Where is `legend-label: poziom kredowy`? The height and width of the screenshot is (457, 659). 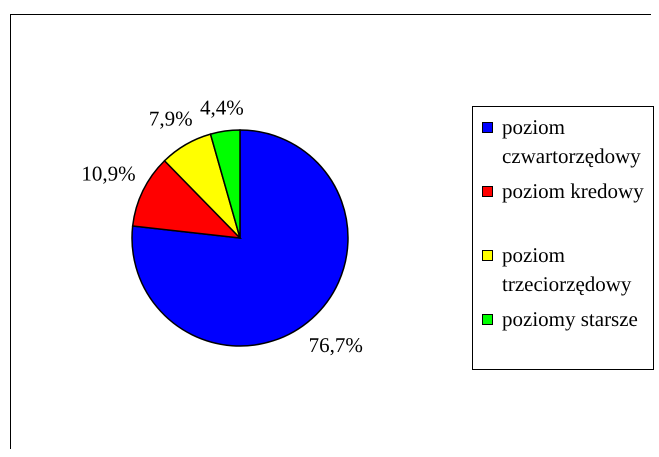 legend-label: poziom kredowy is located at coordinates (573, 191).